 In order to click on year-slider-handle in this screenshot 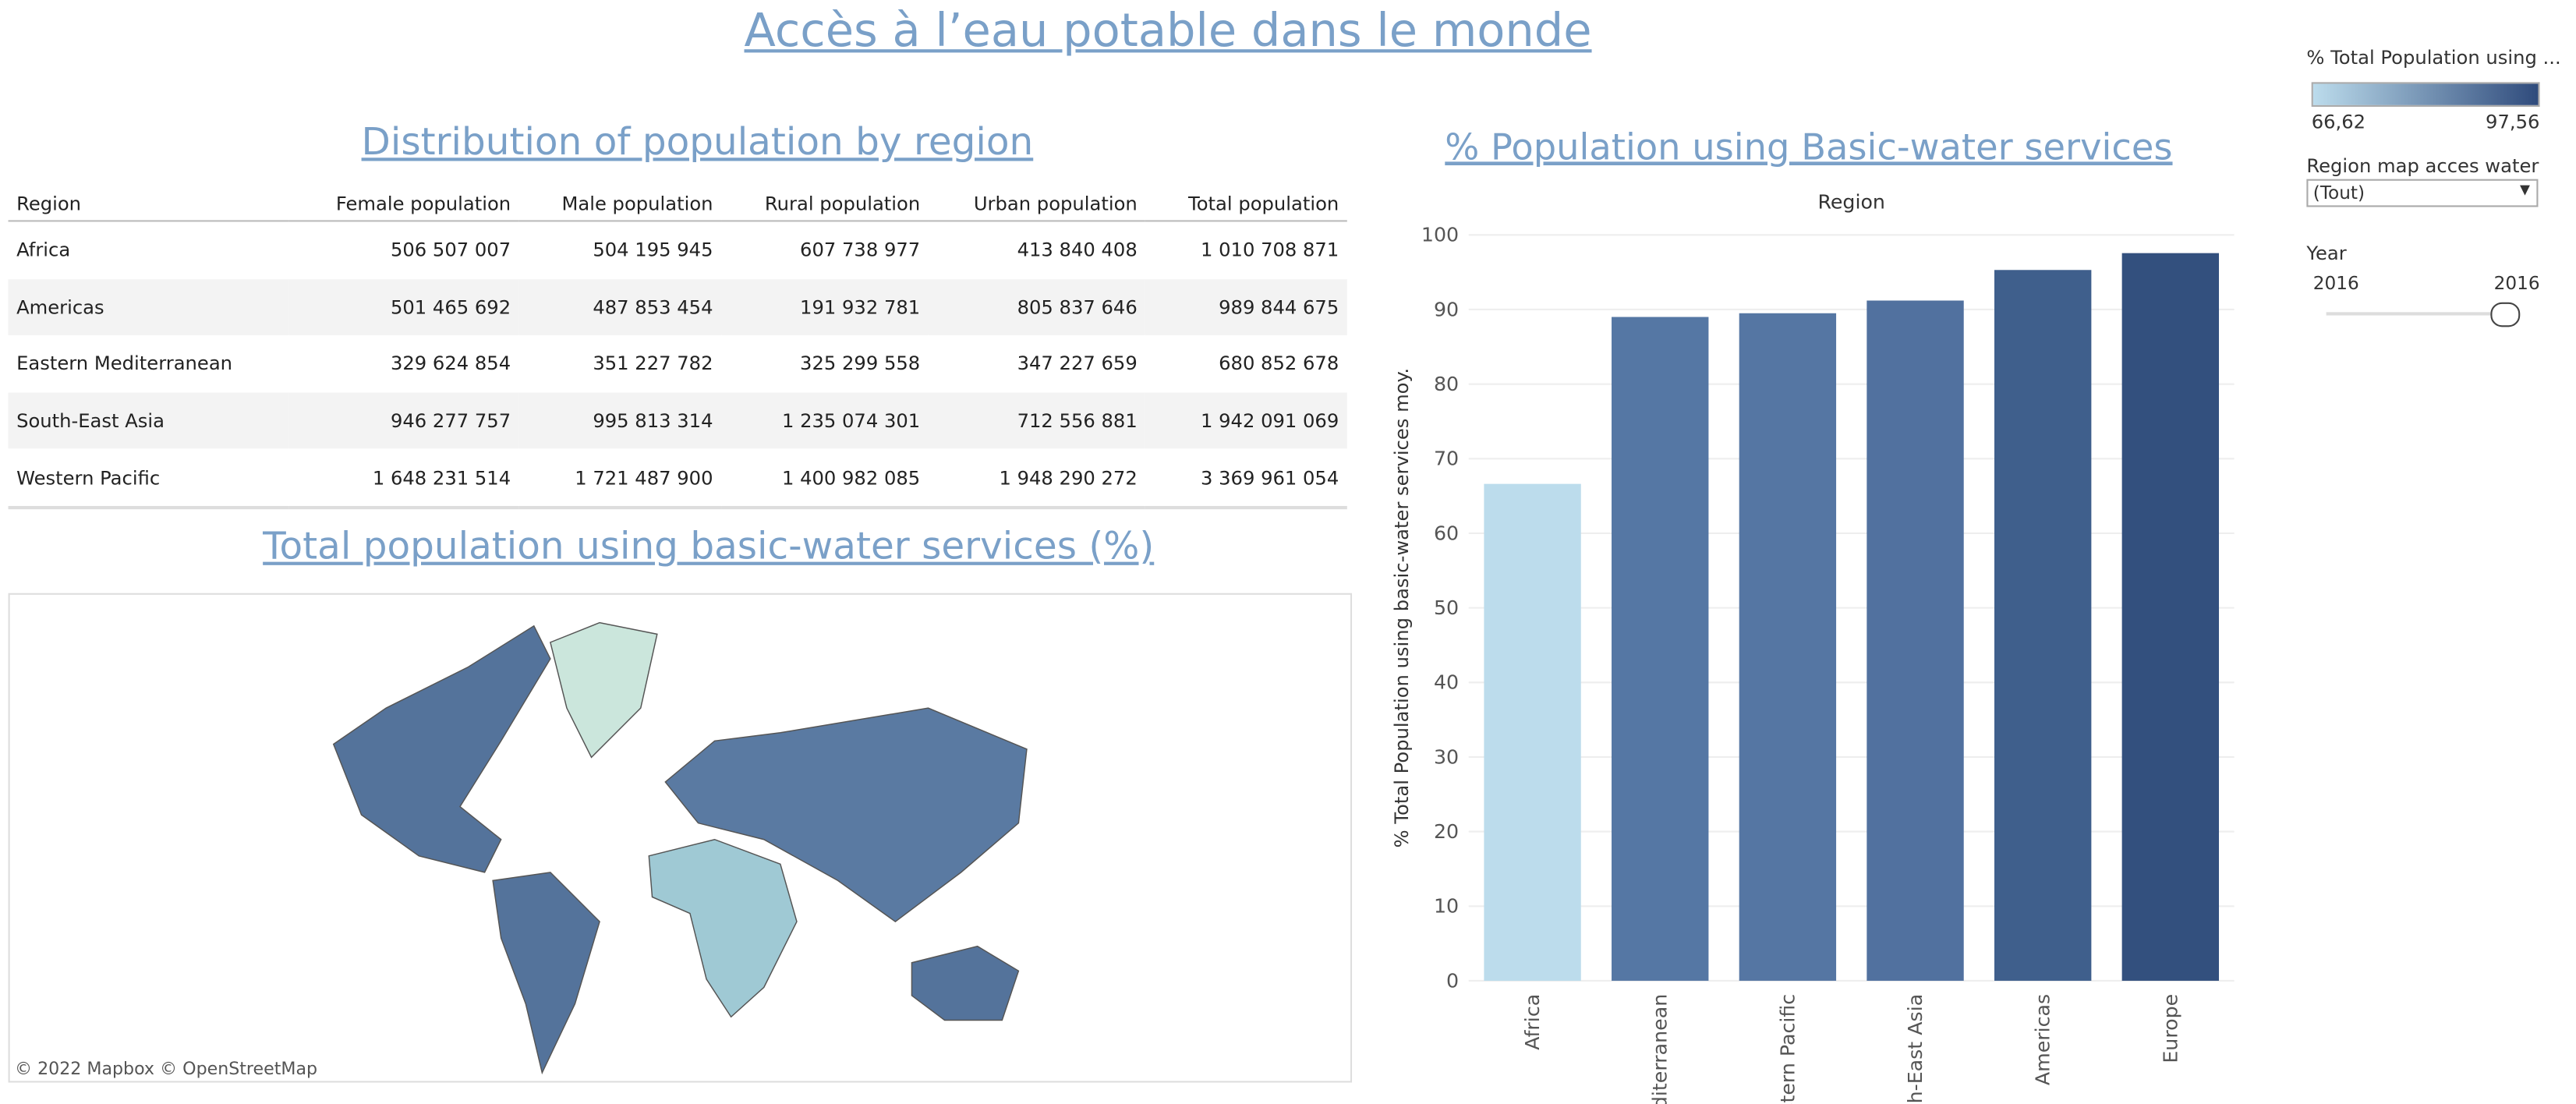, I will do `click(2505, 314)`.